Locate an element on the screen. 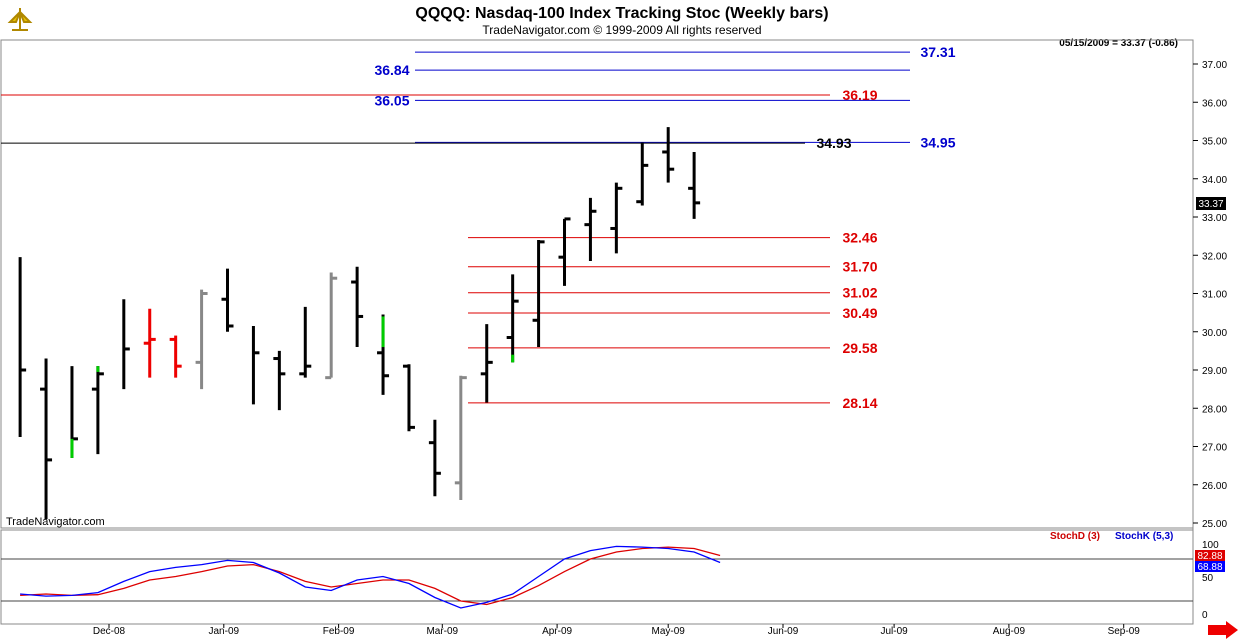 This screenshot has width=1245, height=640. price-axis-label: 25.00 is located at coordinates (1214, 524).